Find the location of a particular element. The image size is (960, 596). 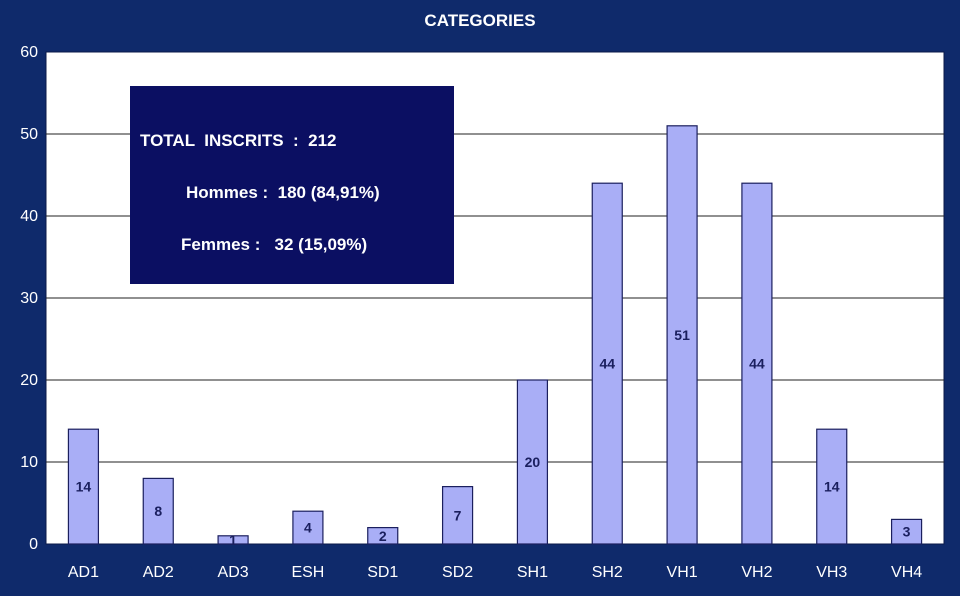

data-label: 4 is located at coordinates (308, 528).